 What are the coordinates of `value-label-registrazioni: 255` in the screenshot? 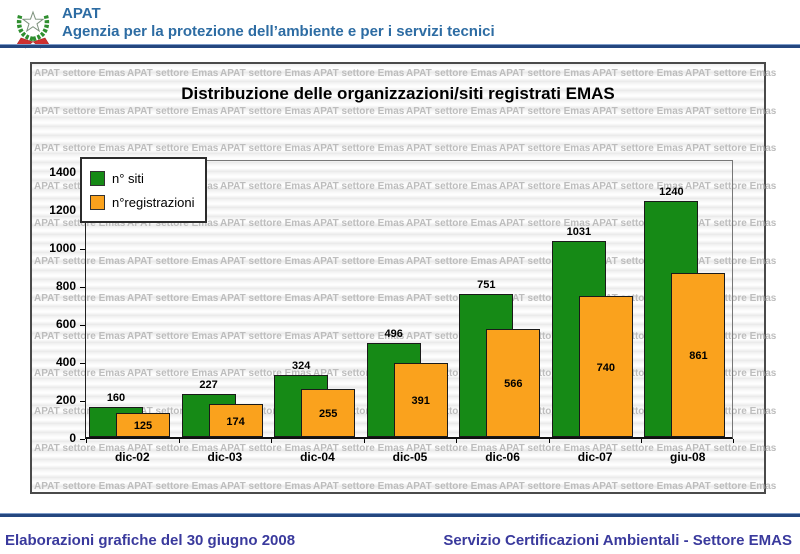 It's located at (328, 414).